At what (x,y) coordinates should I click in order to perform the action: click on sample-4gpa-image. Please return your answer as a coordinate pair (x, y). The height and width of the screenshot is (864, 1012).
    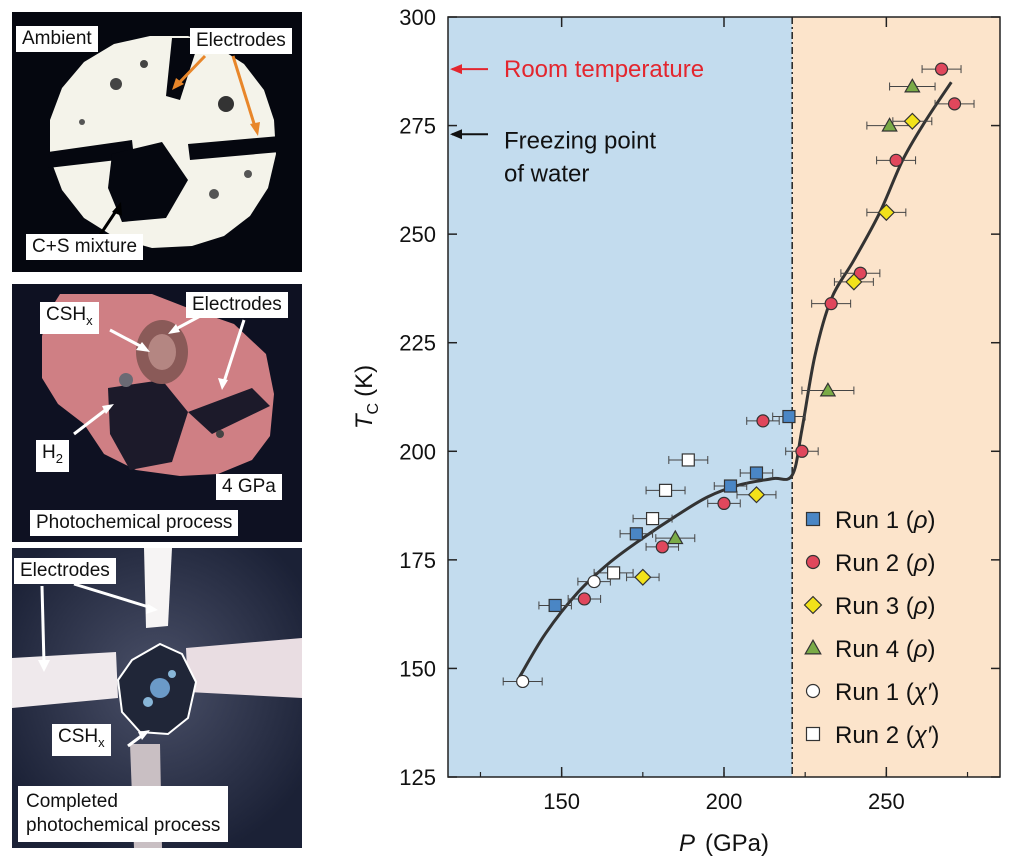
    Looking at the image, I should click on (158, 385).